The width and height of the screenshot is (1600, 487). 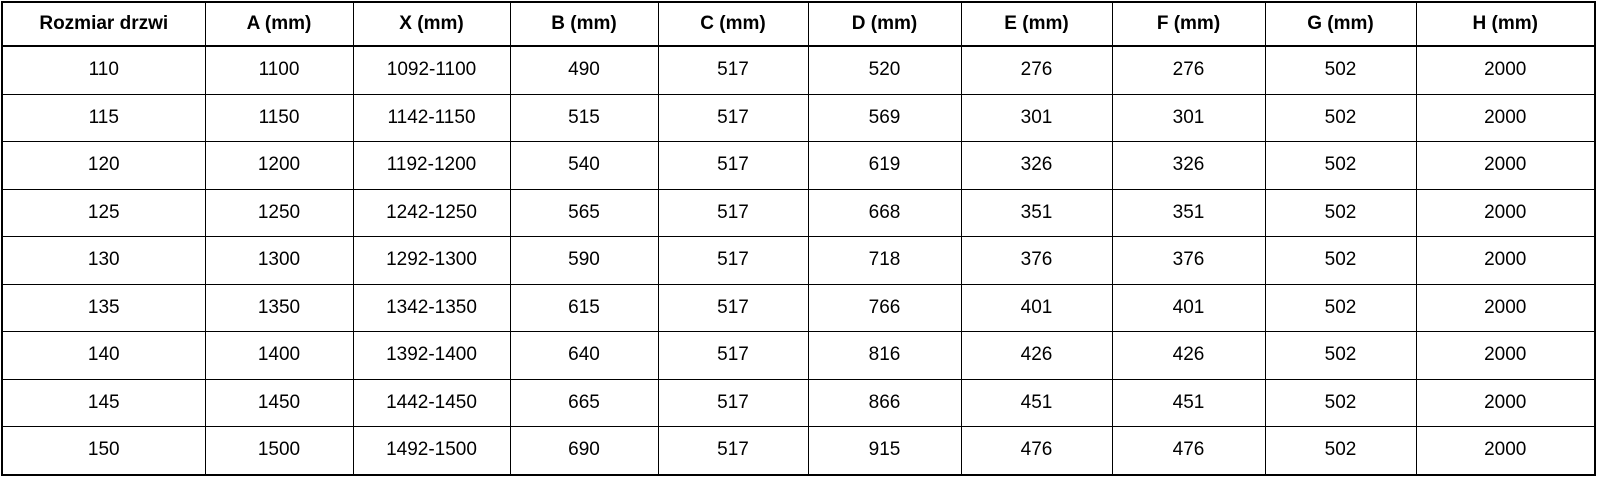 I want to click on table-cell: 135, so click(x=103, y=307).